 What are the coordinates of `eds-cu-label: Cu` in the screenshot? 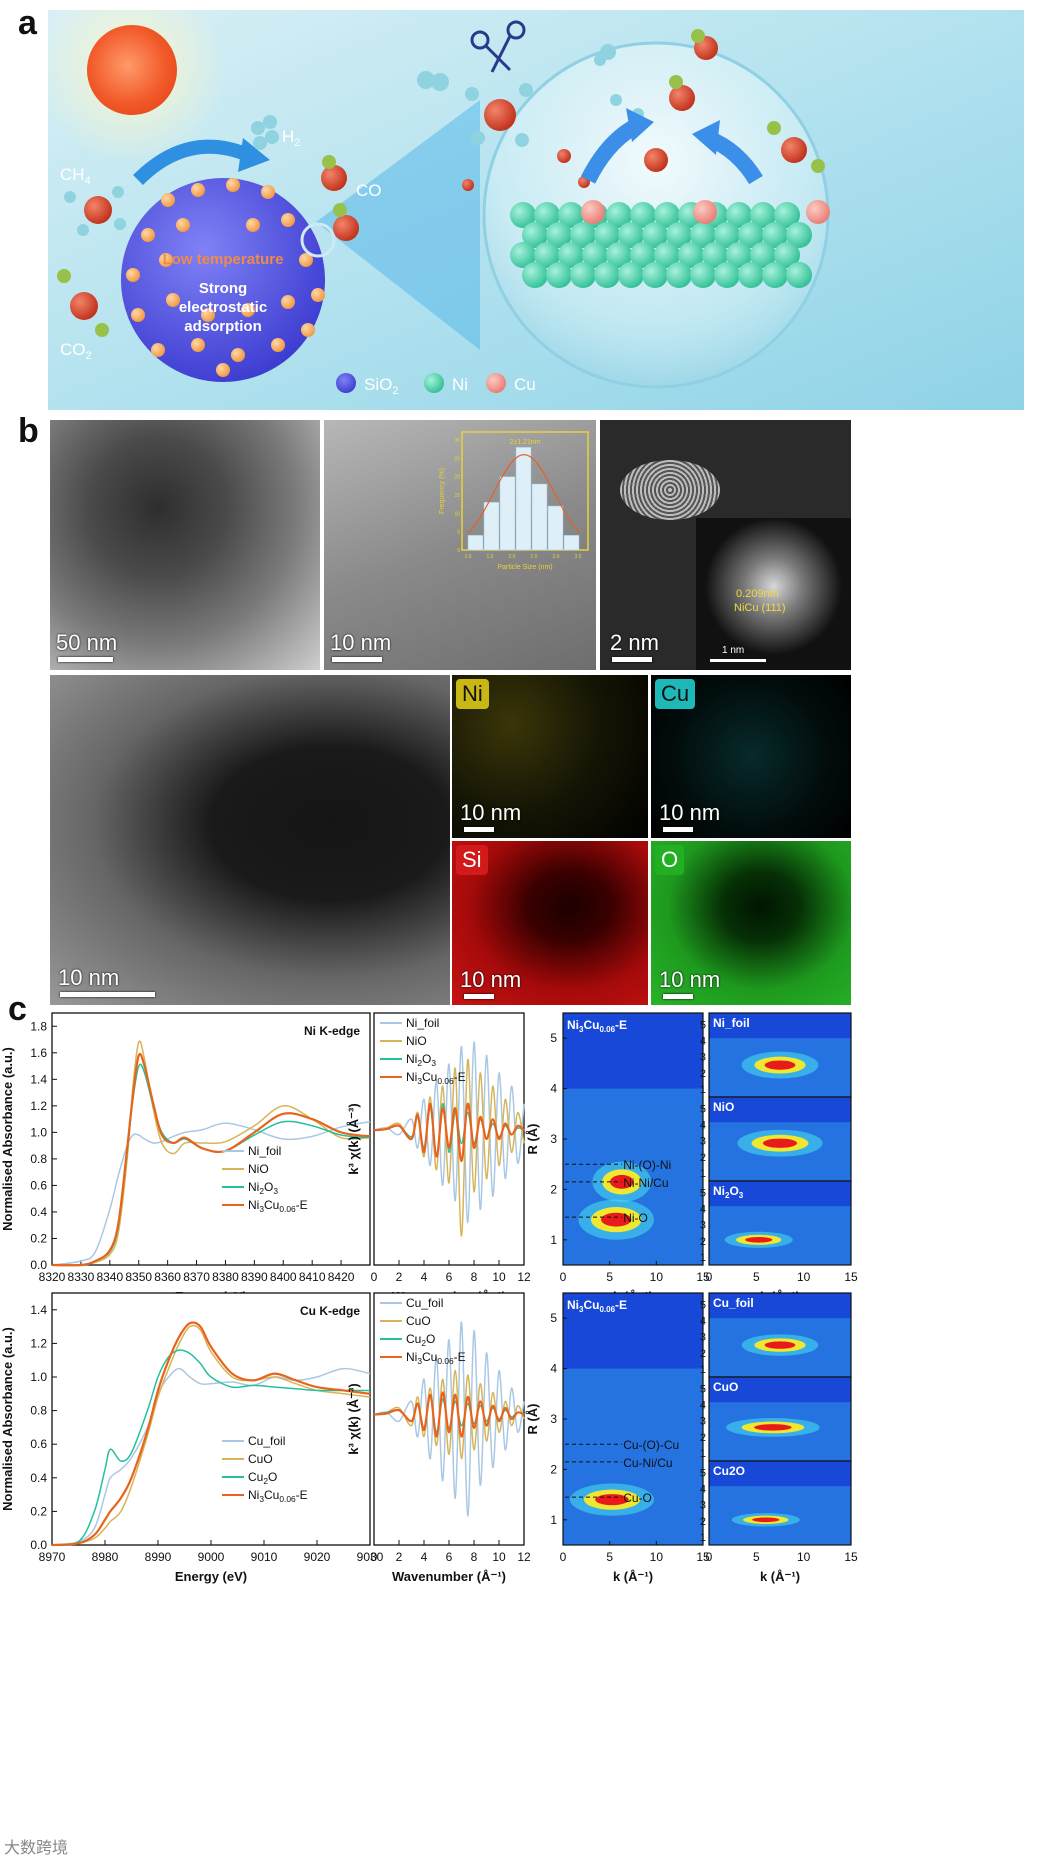 It's located at (675, 694).